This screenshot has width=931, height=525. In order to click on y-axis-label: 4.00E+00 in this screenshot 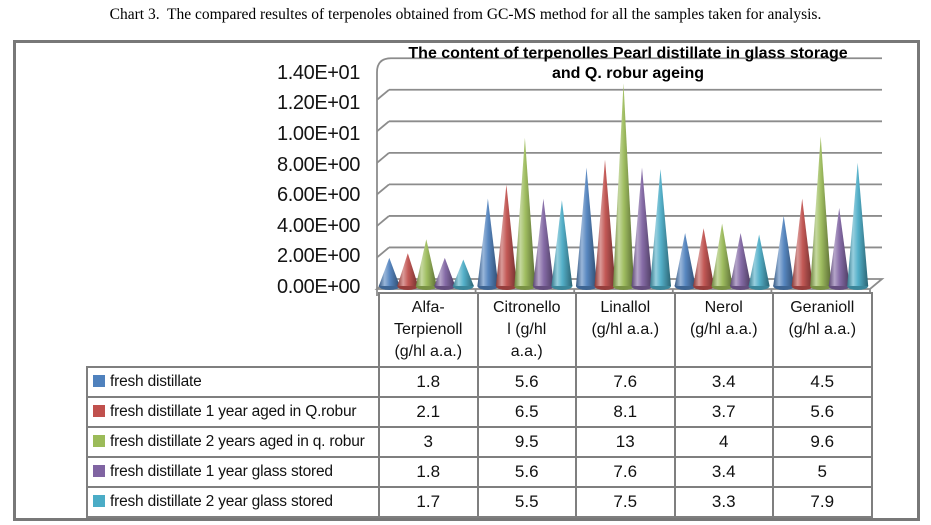, I will do `click(318, 225)`.